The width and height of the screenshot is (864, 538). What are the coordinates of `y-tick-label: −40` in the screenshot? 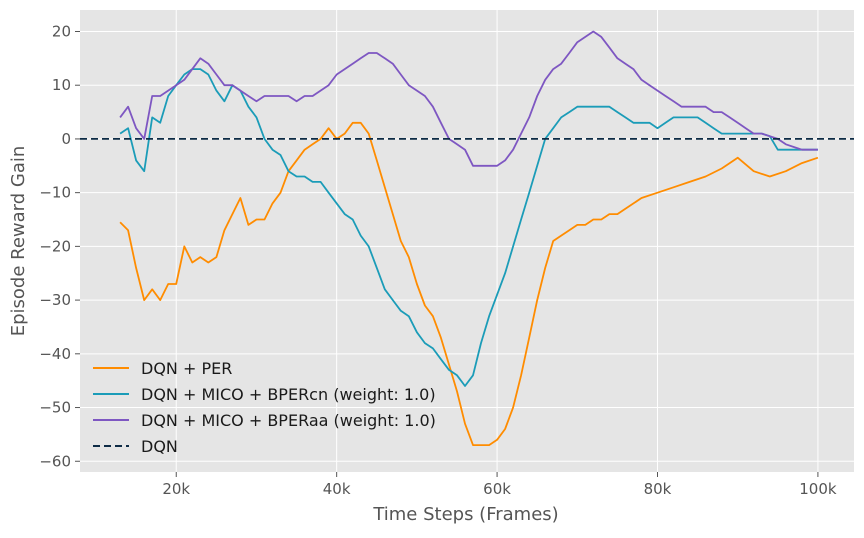 It's located at (55, 354).